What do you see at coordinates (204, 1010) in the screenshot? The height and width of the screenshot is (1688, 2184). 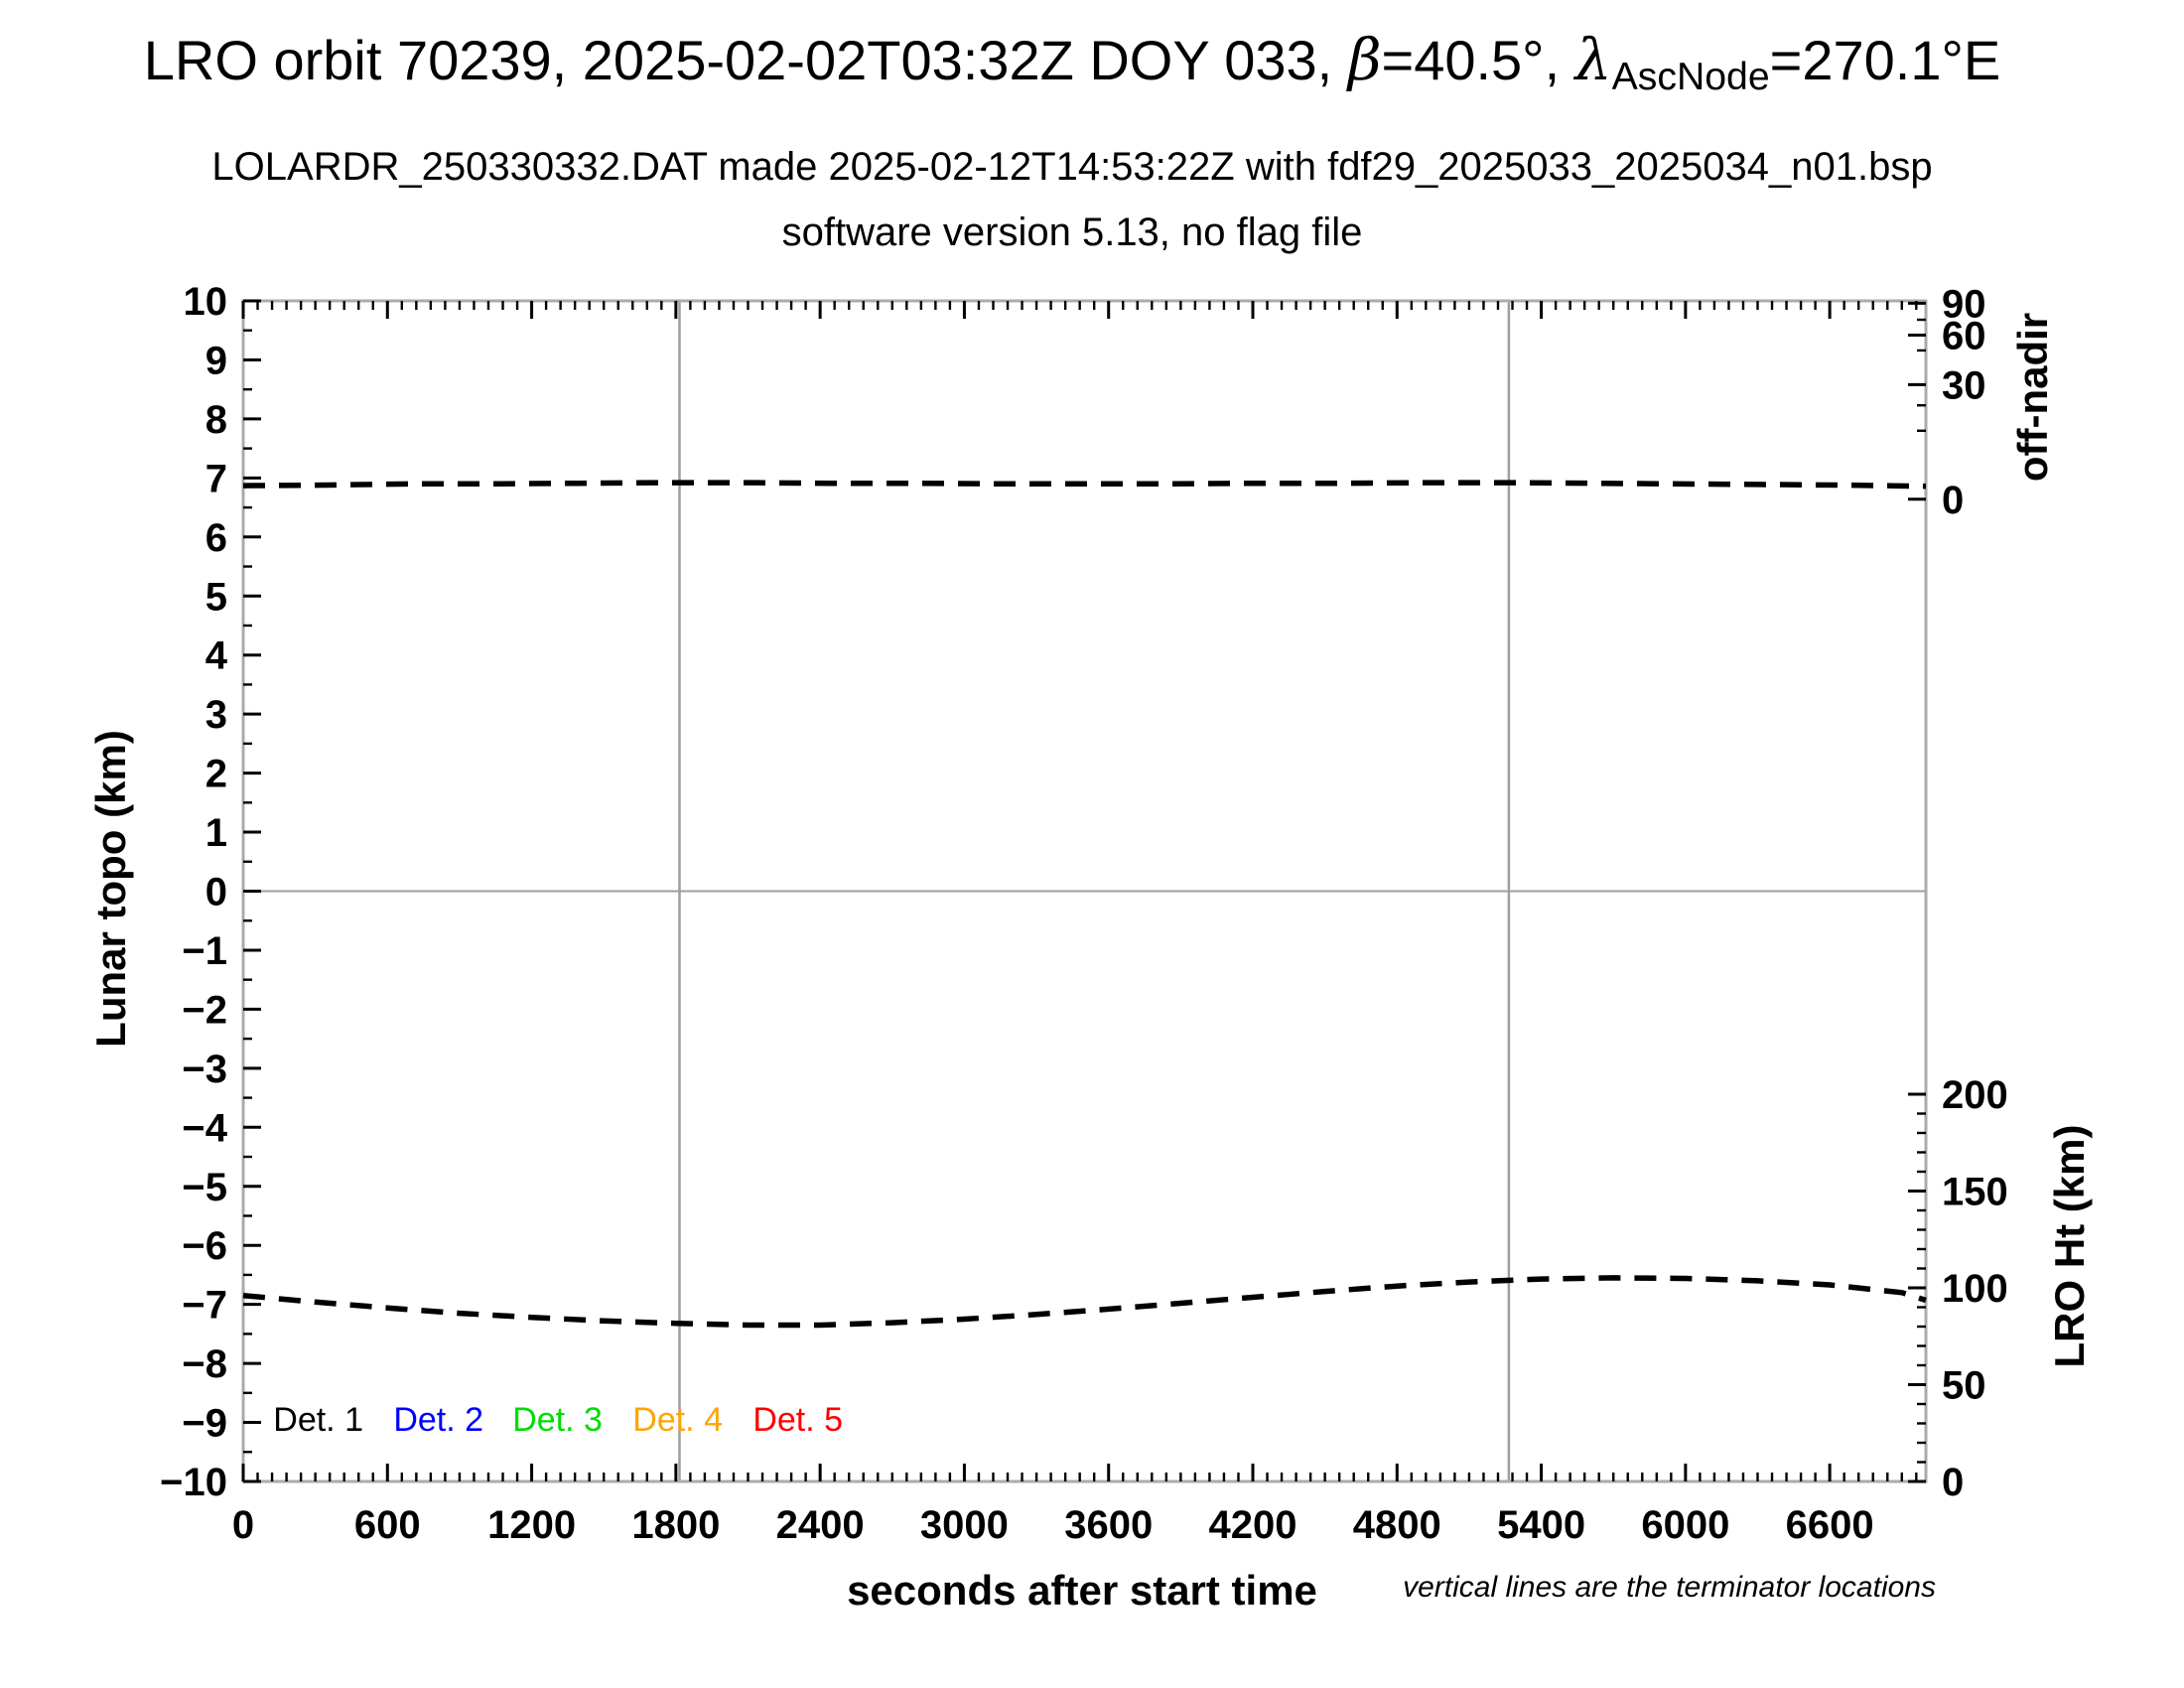 I see `y-tick-label: −2` at bounding box center [204, 1010].